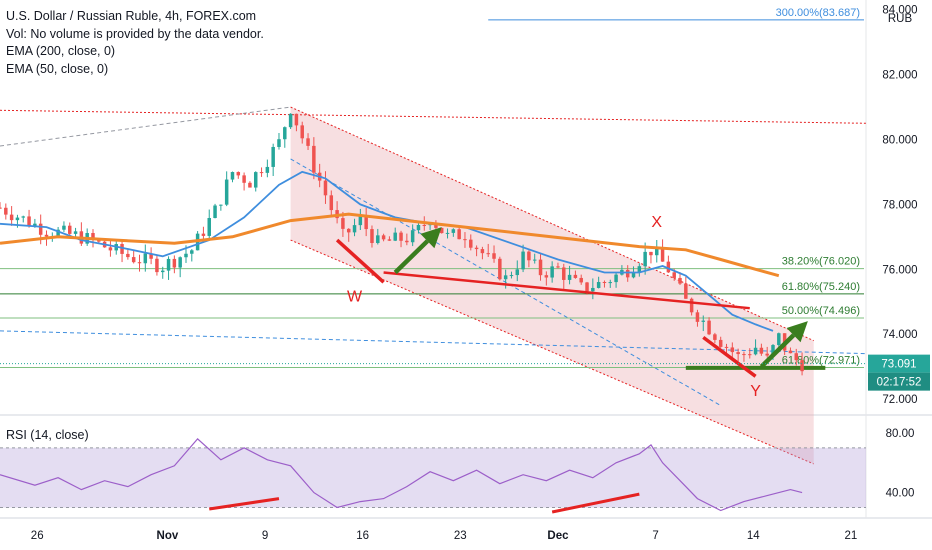 The image size is (932, 550). I want to click on rsi-legend: RSI (14, close), so click(47, 435).